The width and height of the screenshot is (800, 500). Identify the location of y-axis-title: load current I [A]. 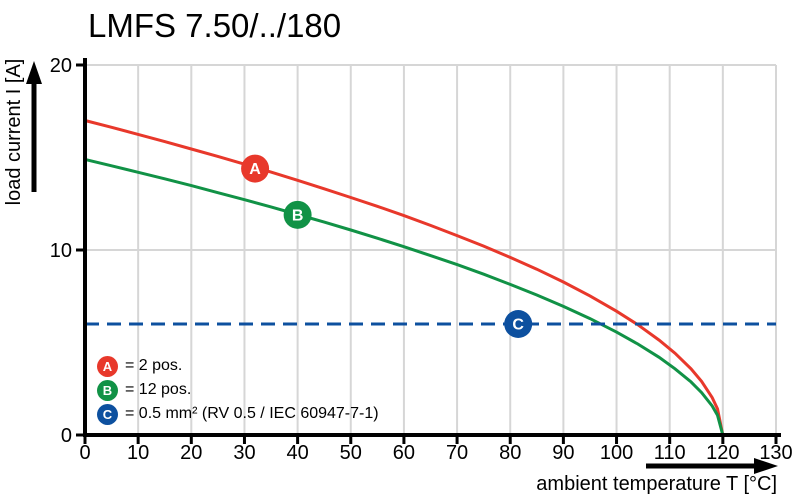
(22, 132).